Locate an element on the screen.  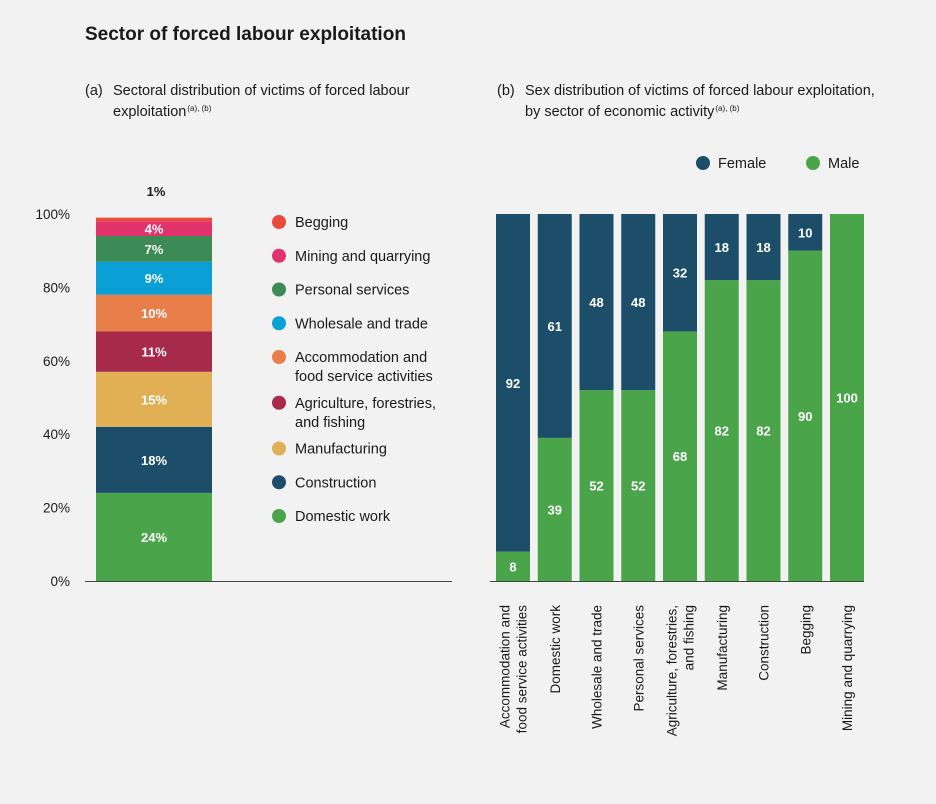
segment-accommodation-and-food-service-activities is located at coordinates (154, 313).